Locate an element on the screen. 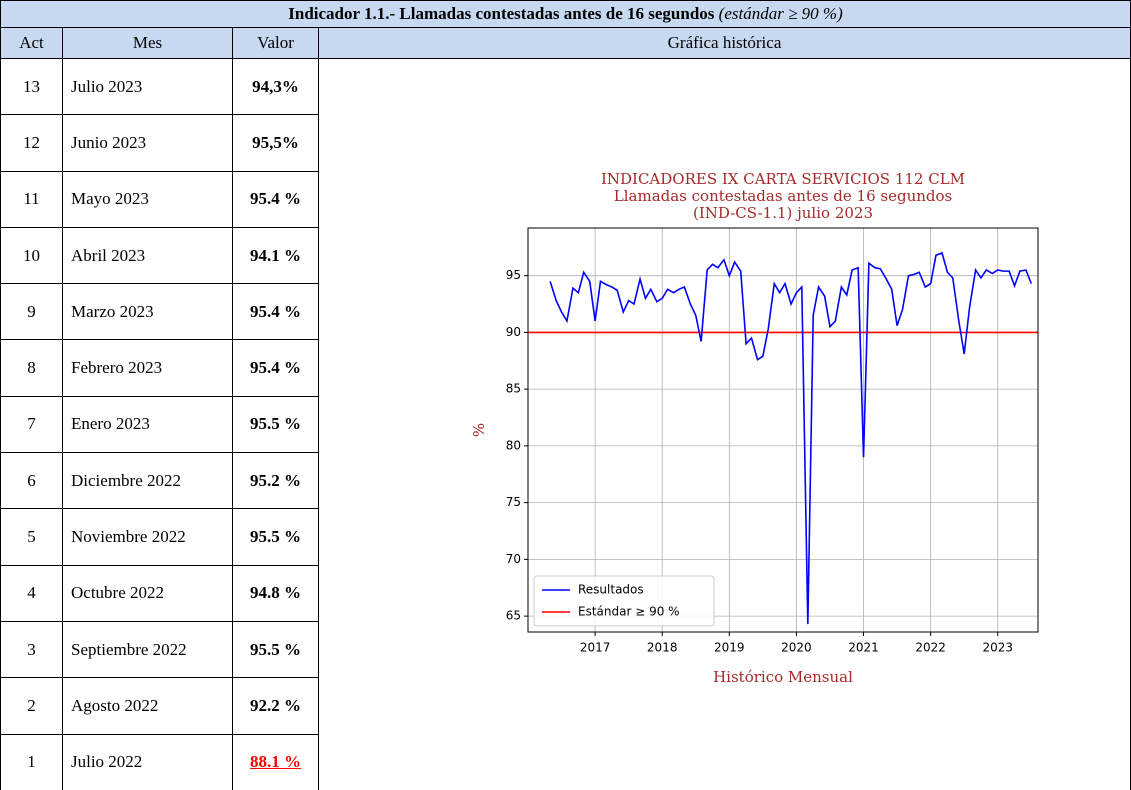 The image size is (1131, 790). row: 3 Septiembre 2022 95.5 % is located at coordinates (565, 649).